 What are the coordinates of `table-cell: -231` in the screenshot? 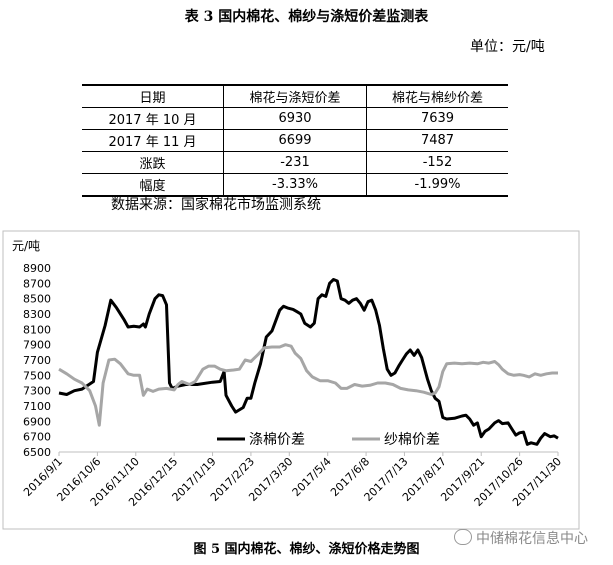 It's located at (295, 162).